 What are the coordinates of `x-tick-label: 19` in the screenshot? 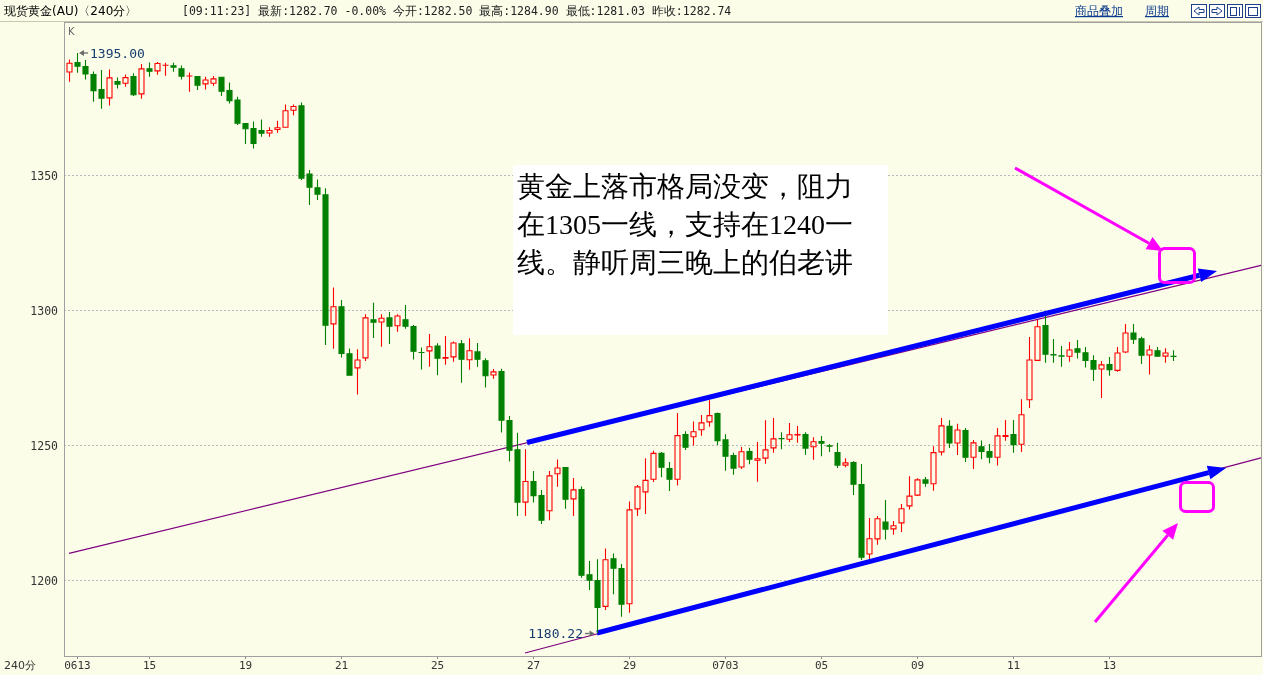 It's located at (245, 665).